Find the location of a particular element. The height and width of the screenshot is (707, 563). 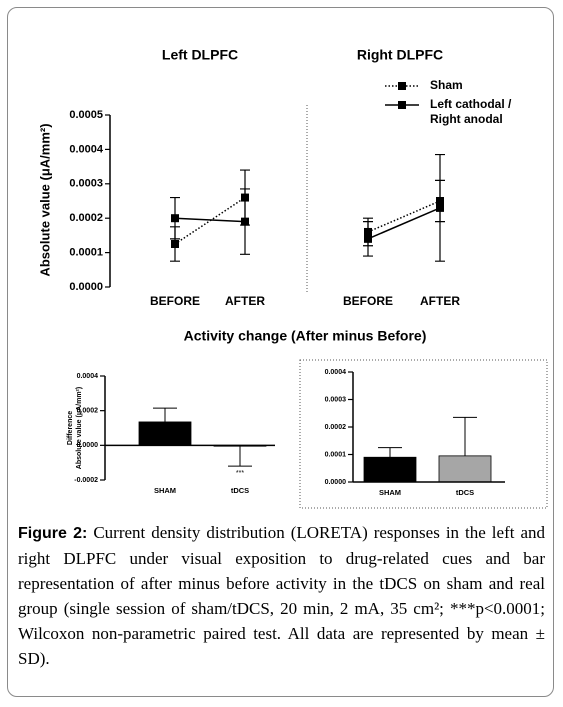

panel-title: Left DLPFC is located at coordinates (200, 55).